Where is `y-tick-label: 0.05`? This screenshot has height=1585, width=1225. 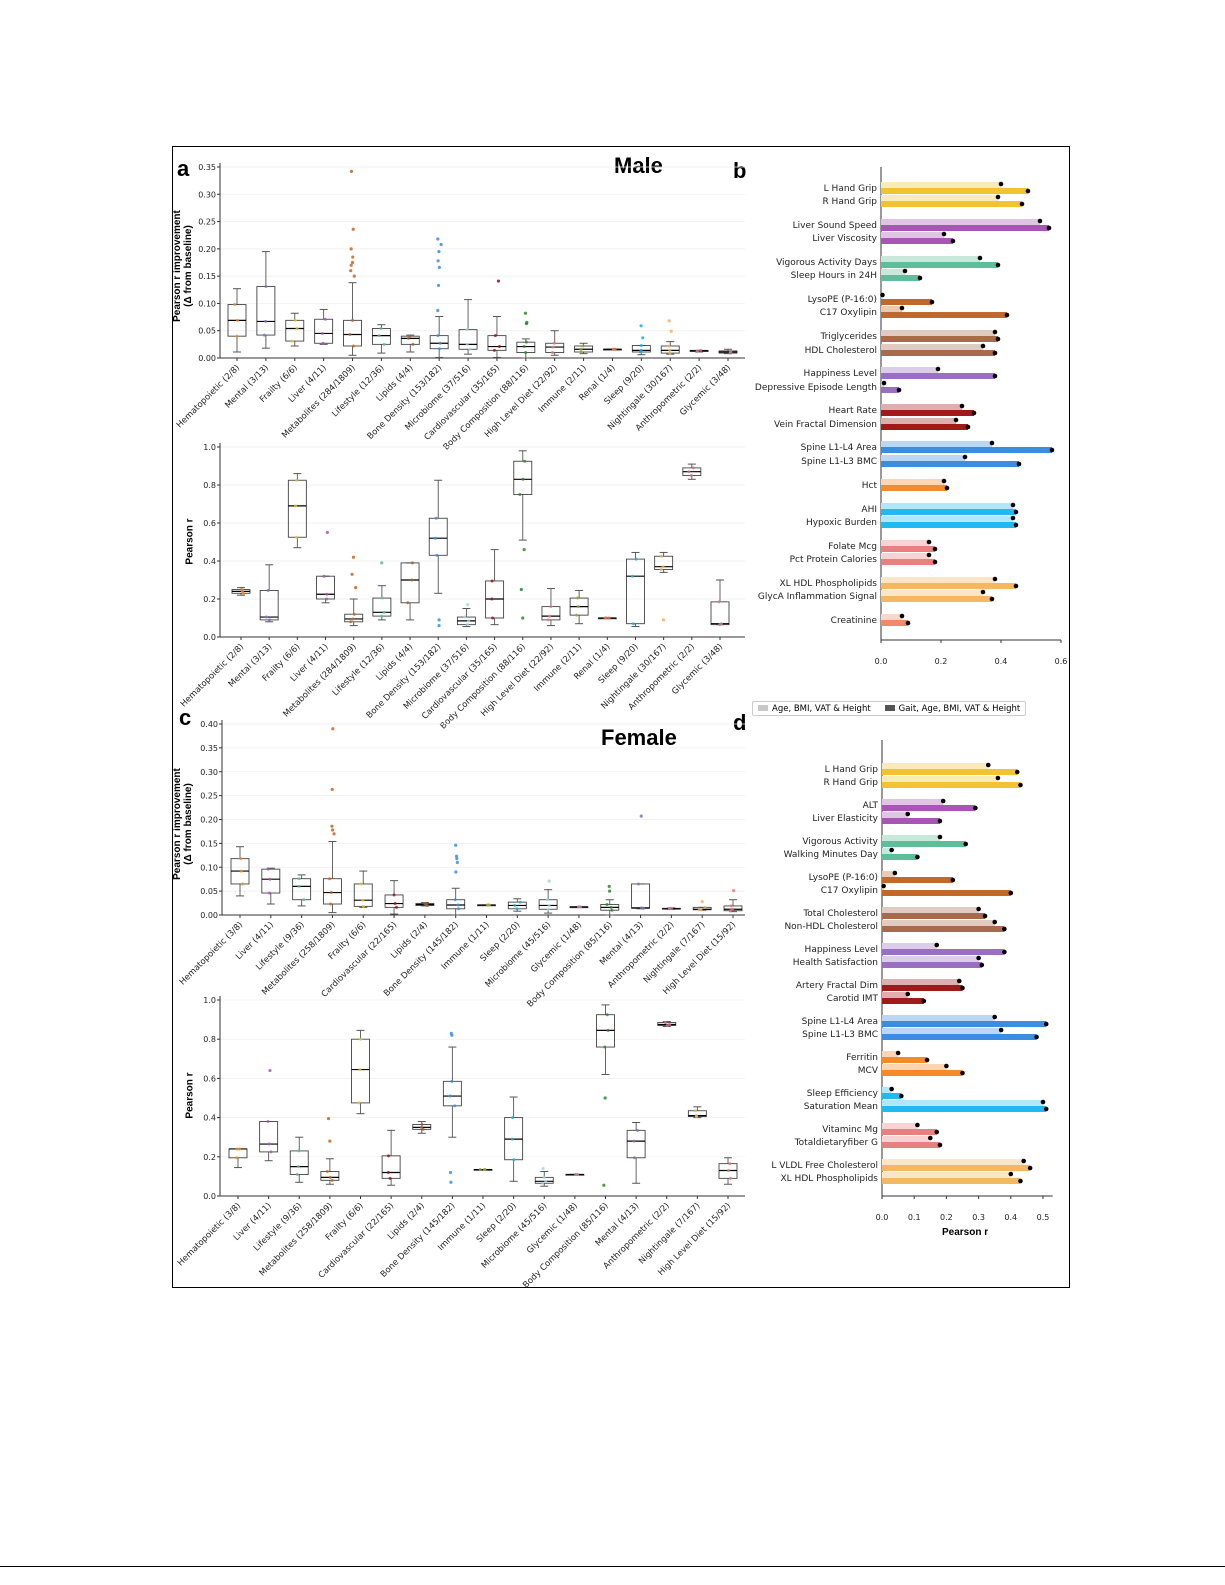 y-tick-label: 0.05 is located at coordinates (209, 891).